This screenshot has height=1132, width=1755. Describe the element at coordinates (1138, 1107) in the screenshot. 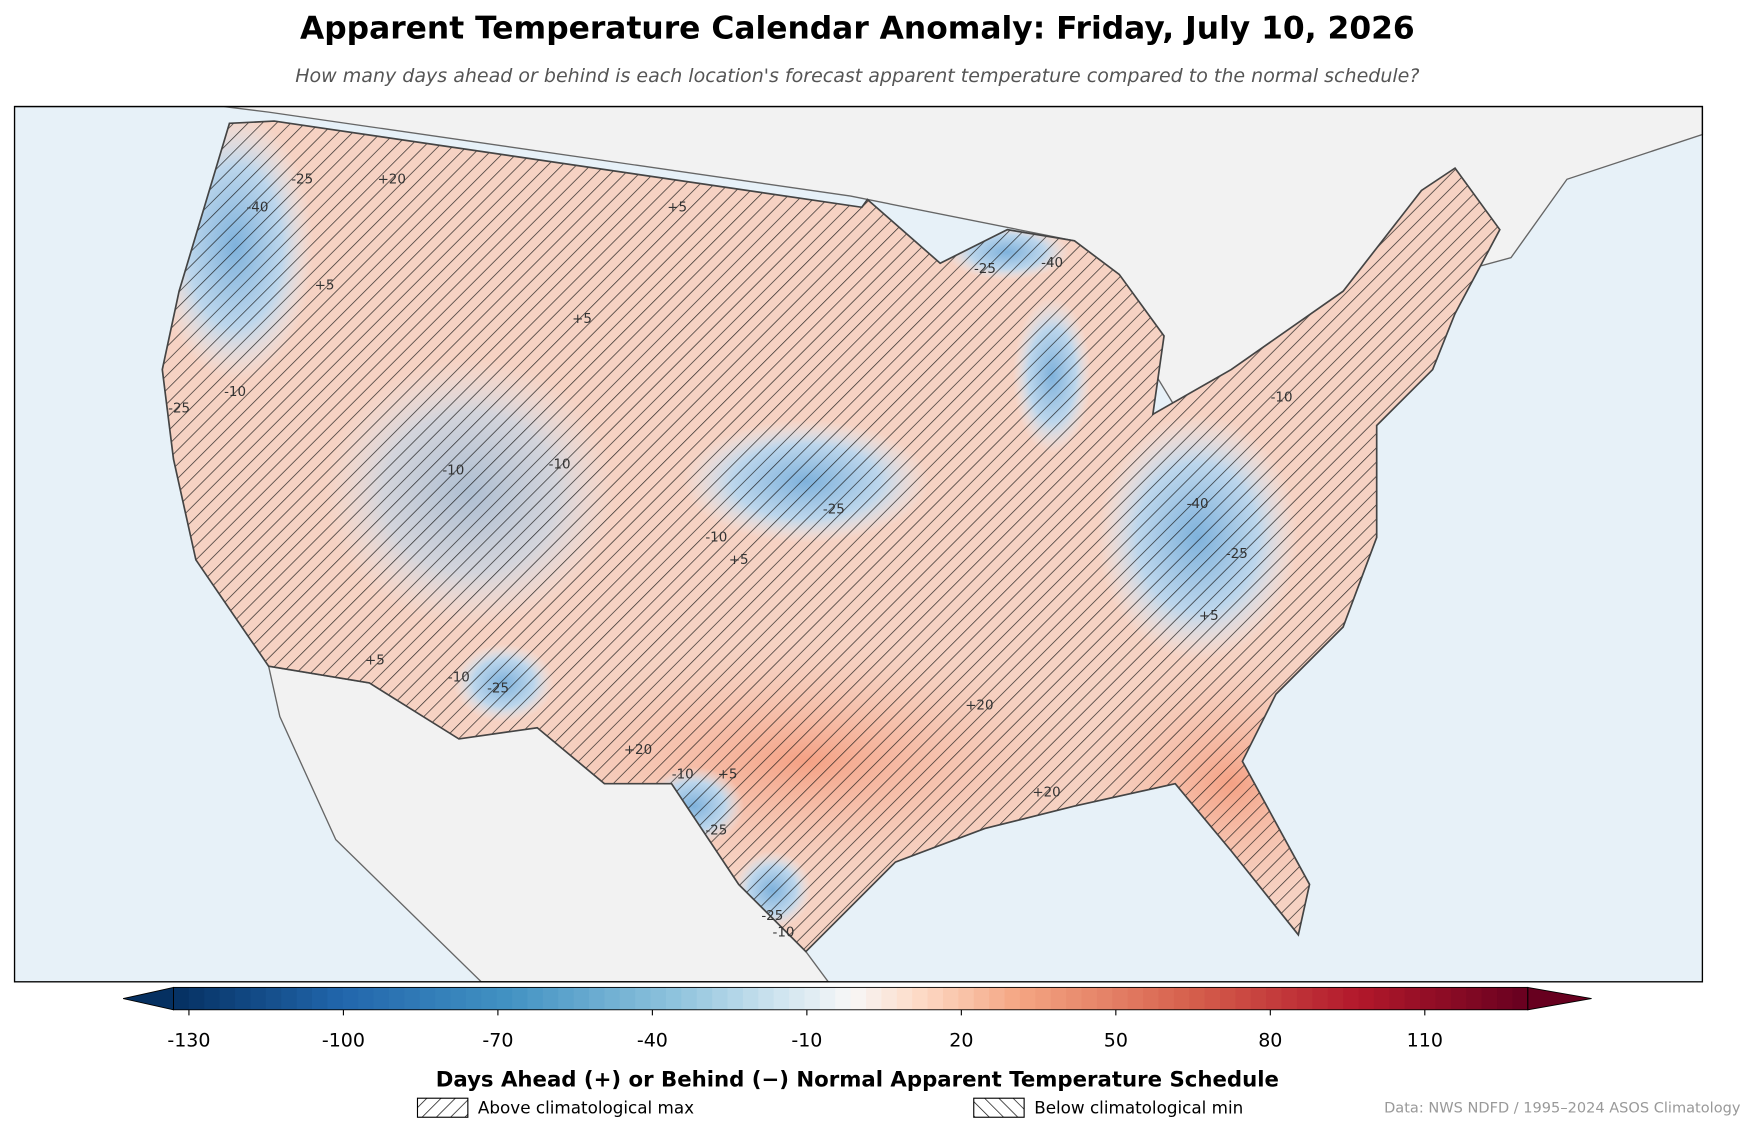

I see `legend-label: Below climatological min` at that location.